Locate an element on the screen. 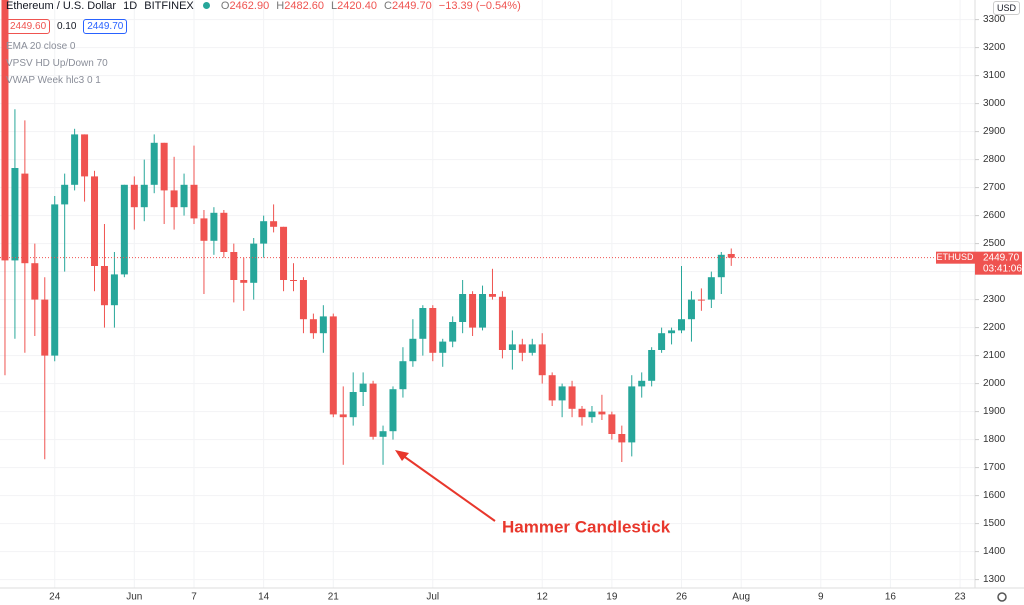 The width and height of the screenshot is (1024, 605). y-tick-label: 3300 is located at coordinates (994, 19).